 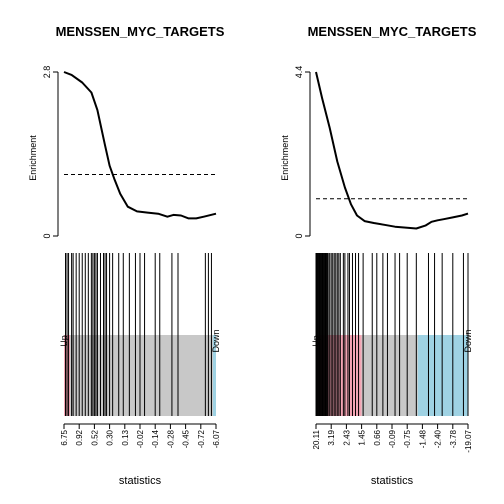 What do you see at coordinates (331, 437) in the screenshot?
I see `x-tick-label: 3.19` at bounding box center [331, 437].